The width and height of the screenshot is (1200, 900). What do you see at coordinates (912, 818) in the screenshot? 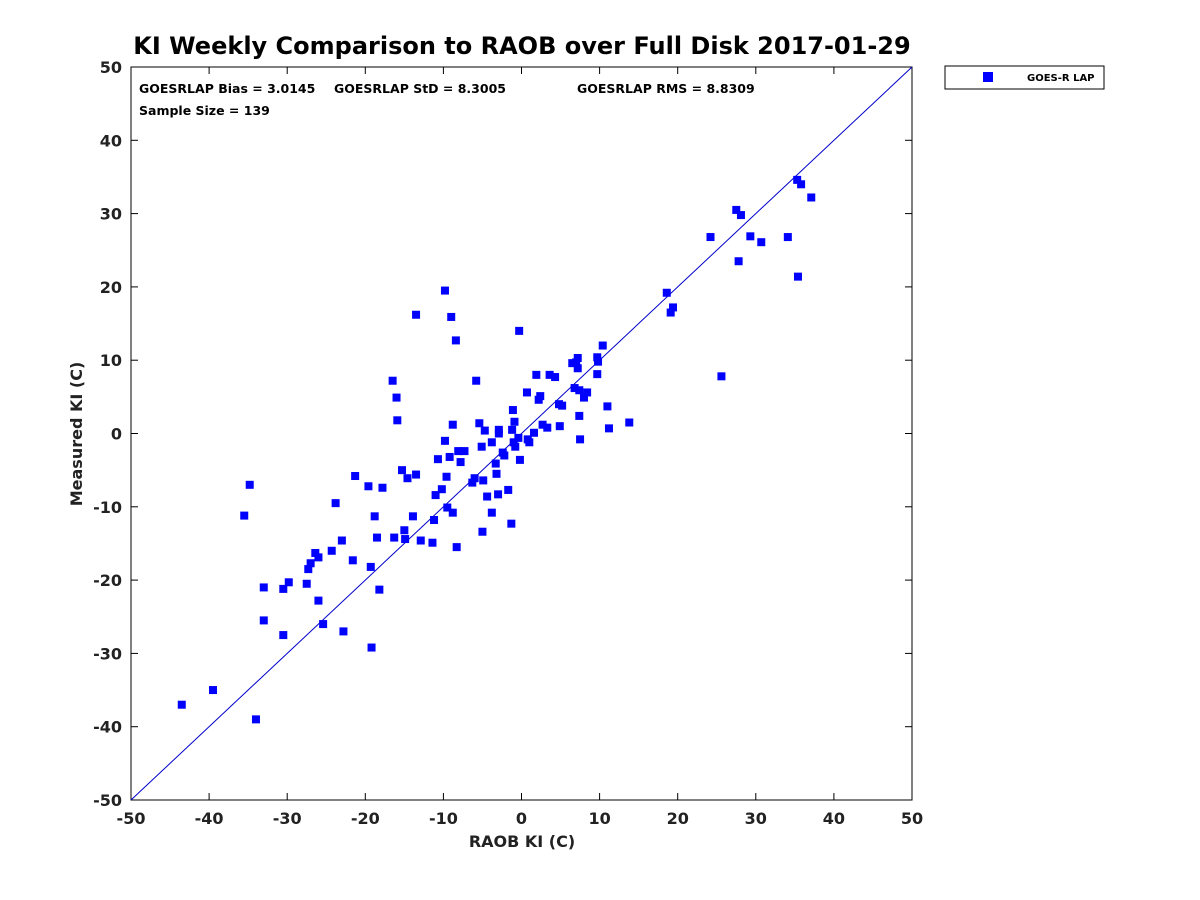
I see `x-tick-label: 50` at bounding box center [912, 818].